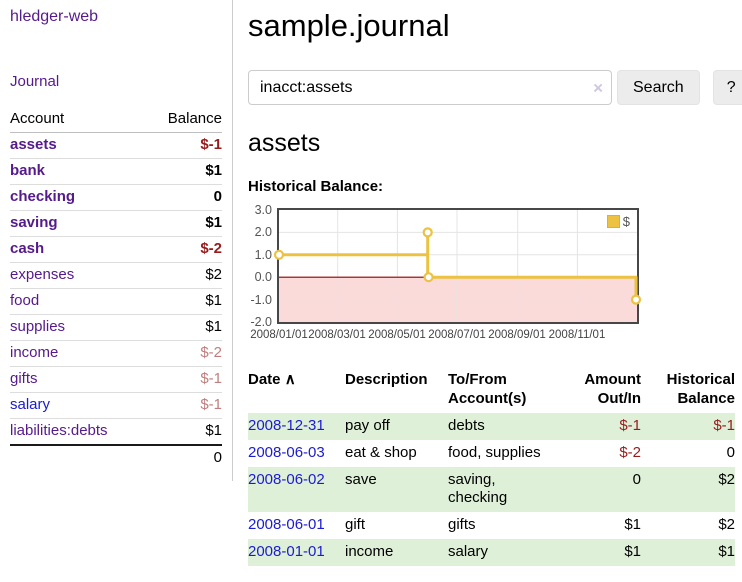 This screenshot has width=742, height=582. Describe the element at coordinates (116, 405) in the screenshot. I see `account-row: salary $-1` at that location.